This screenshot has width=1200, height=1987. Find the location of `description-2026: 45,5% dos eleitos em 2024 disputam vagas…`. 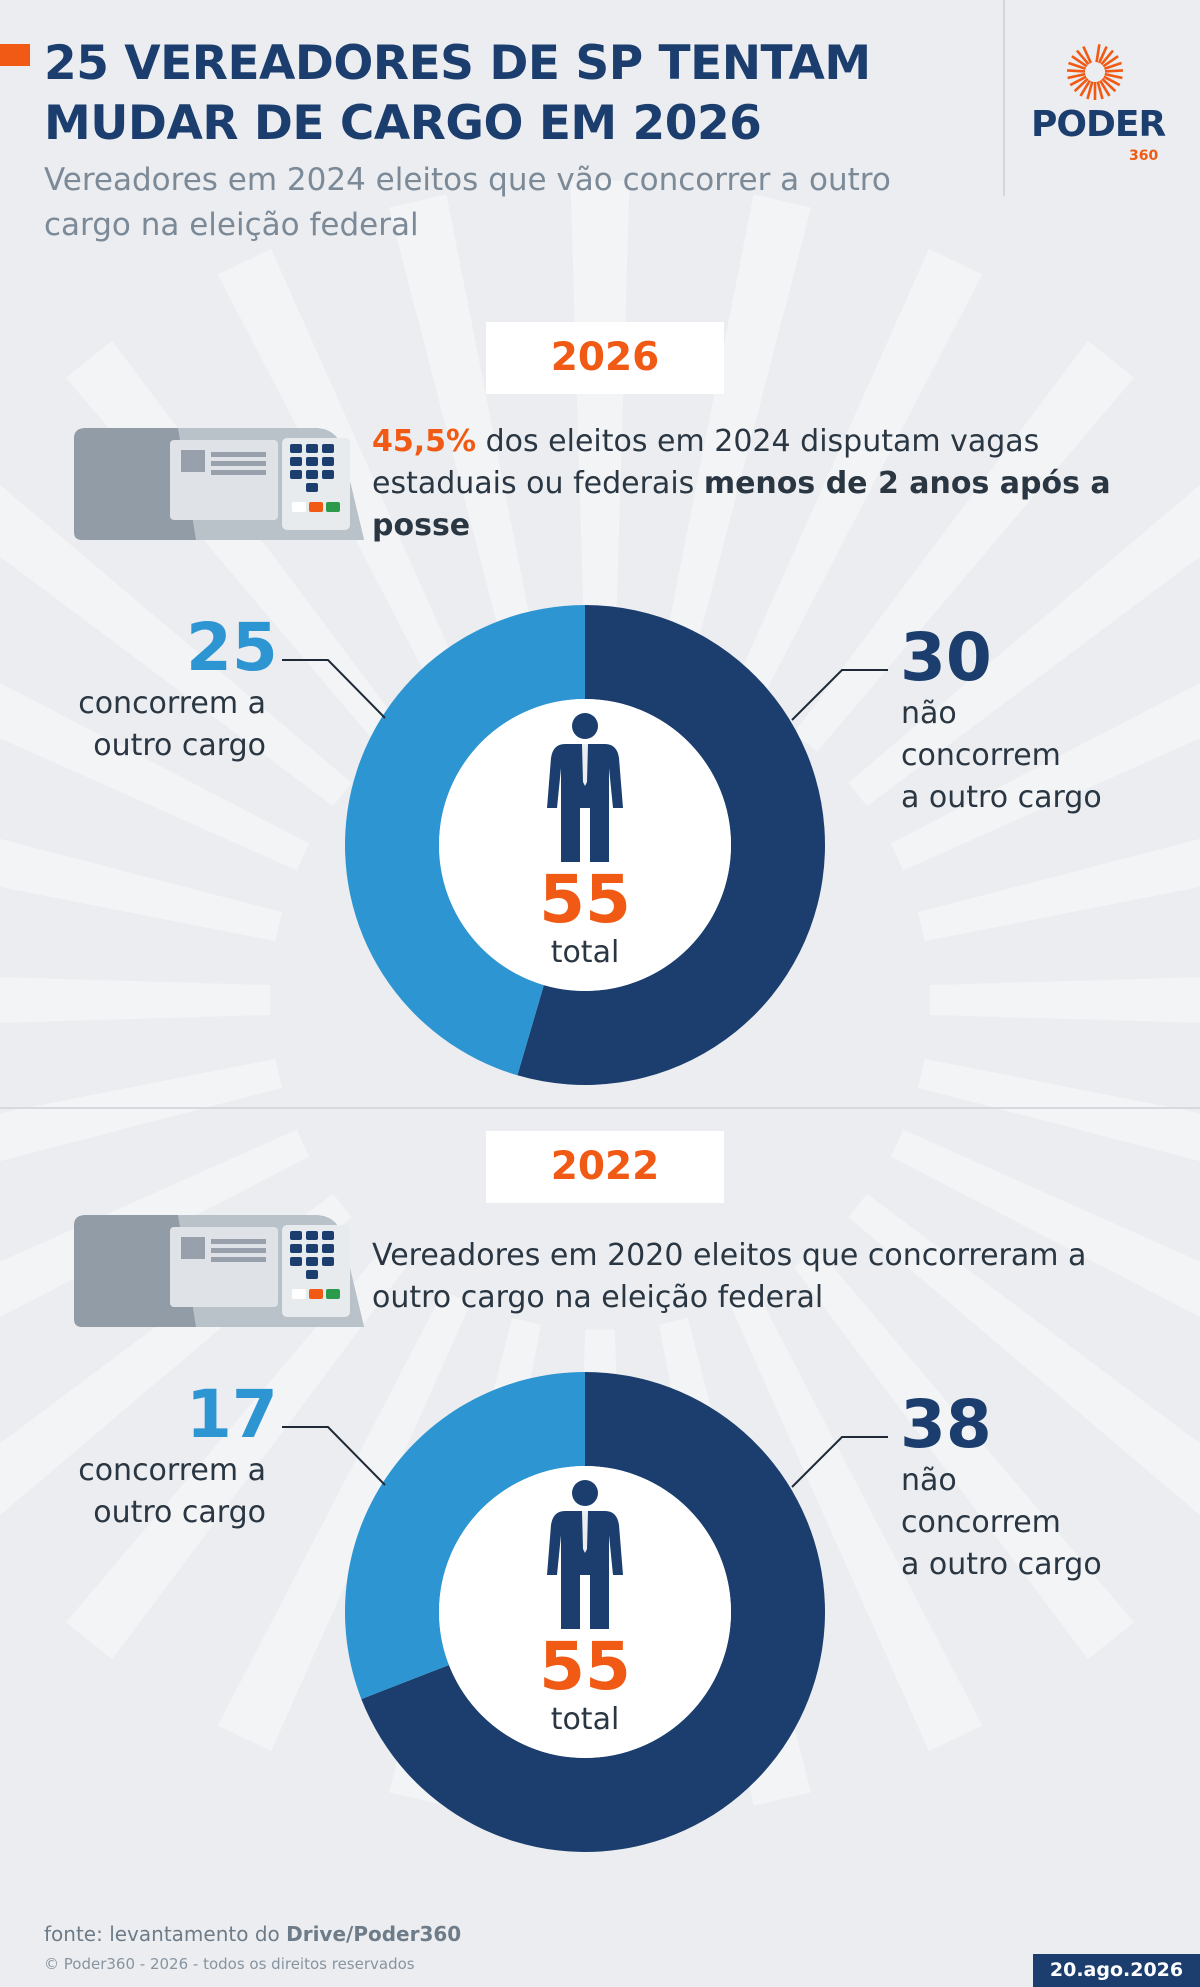

description-2026: 45,5% dos eleitos em 2024 disputam vagas… is located at coordinates (752, 484).